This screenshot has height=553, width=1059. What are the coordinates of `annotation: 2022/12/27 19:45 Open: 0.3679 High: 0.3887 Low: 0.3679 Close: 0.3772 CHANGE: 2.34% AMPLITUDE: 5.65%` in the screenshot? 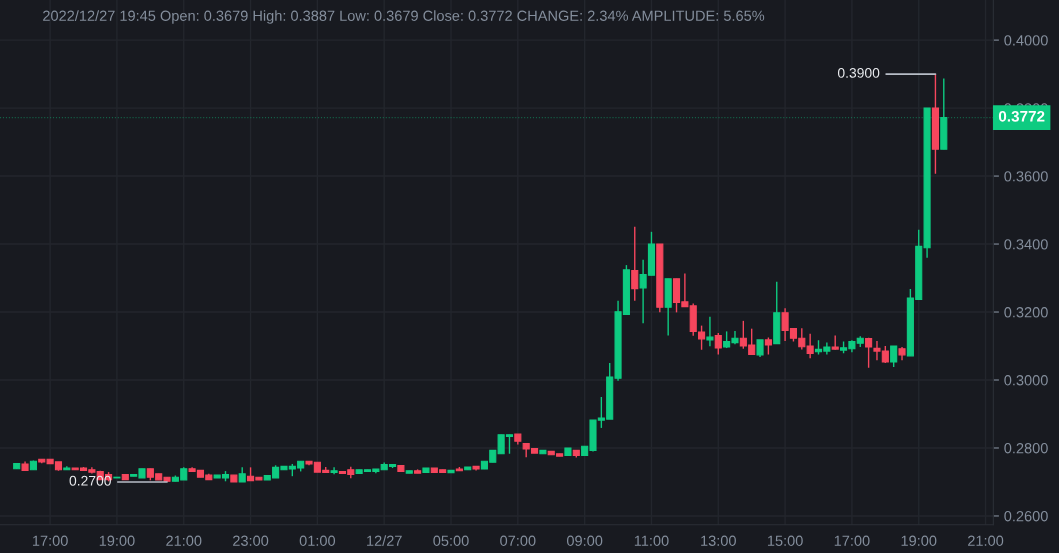 It's located at (404, 17).